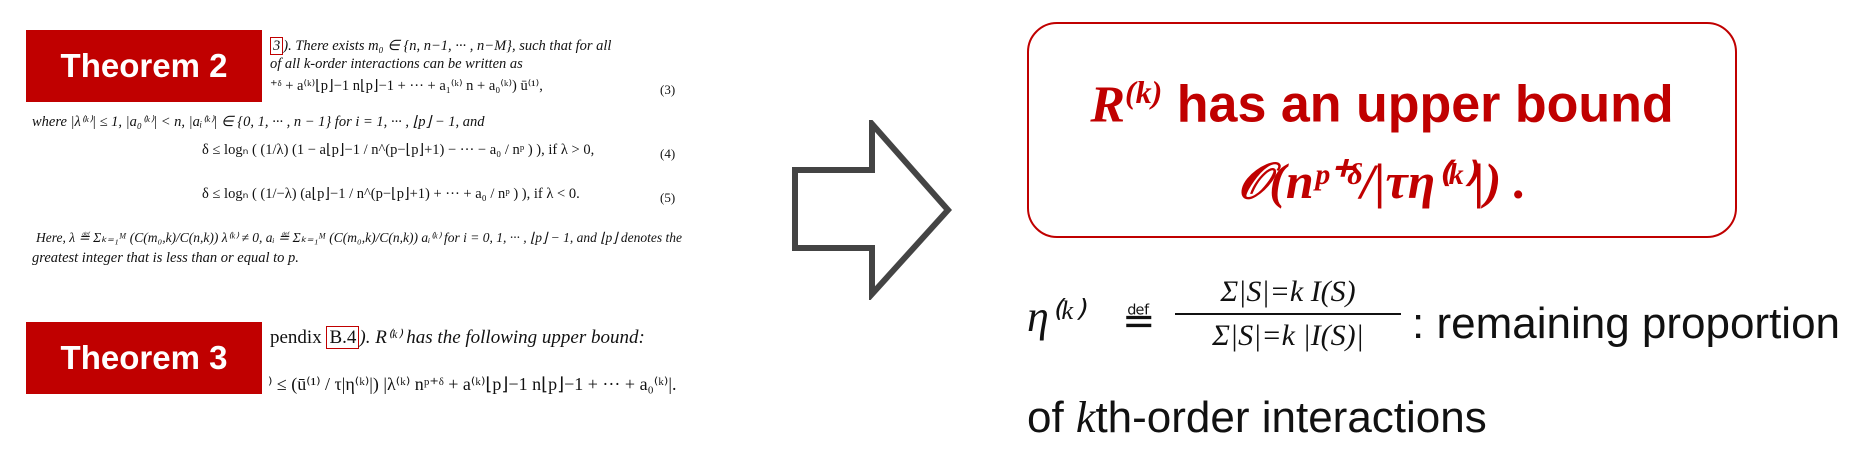  What do you see at coordinates (144, 66) in the screenshot?
I see `theorem2-badge: Theorem 2` at bounding box center [144, 66].